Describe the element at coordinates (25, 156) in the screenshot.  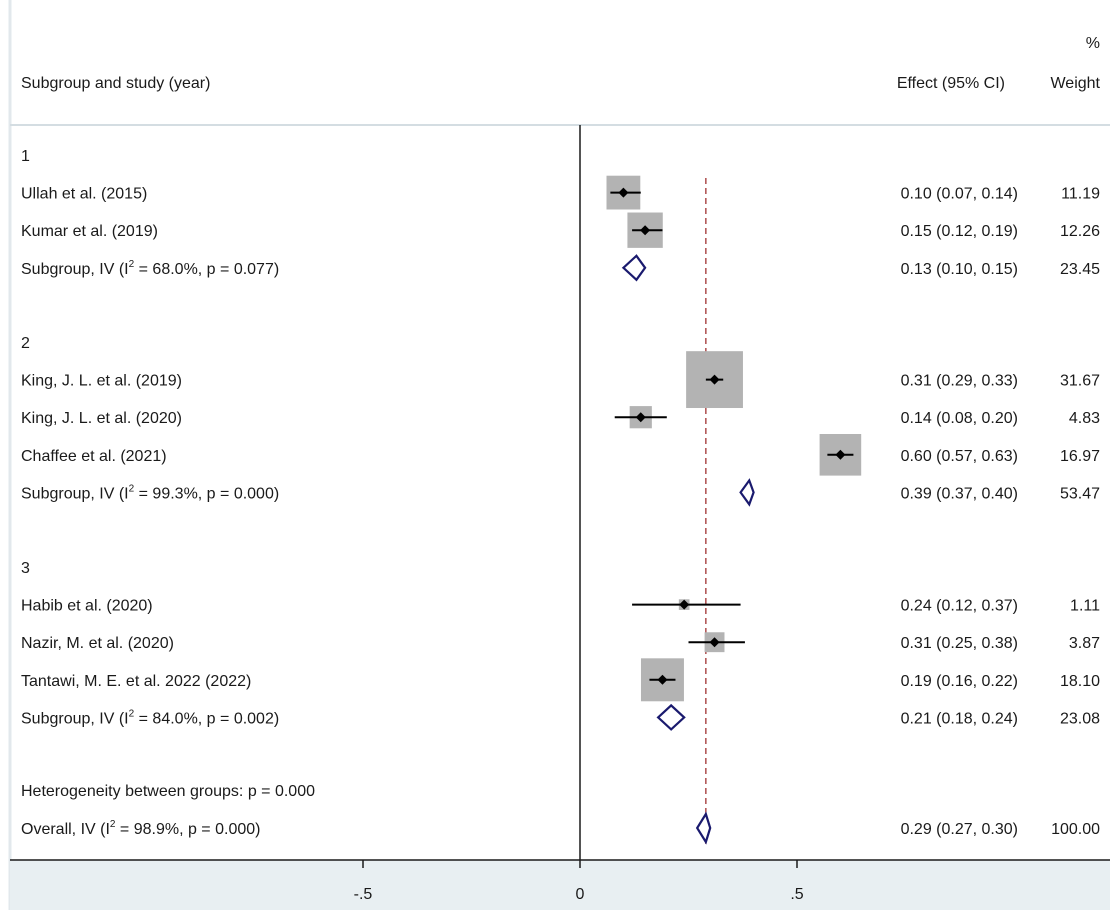
I see `subgroup-header: 1` at that location.